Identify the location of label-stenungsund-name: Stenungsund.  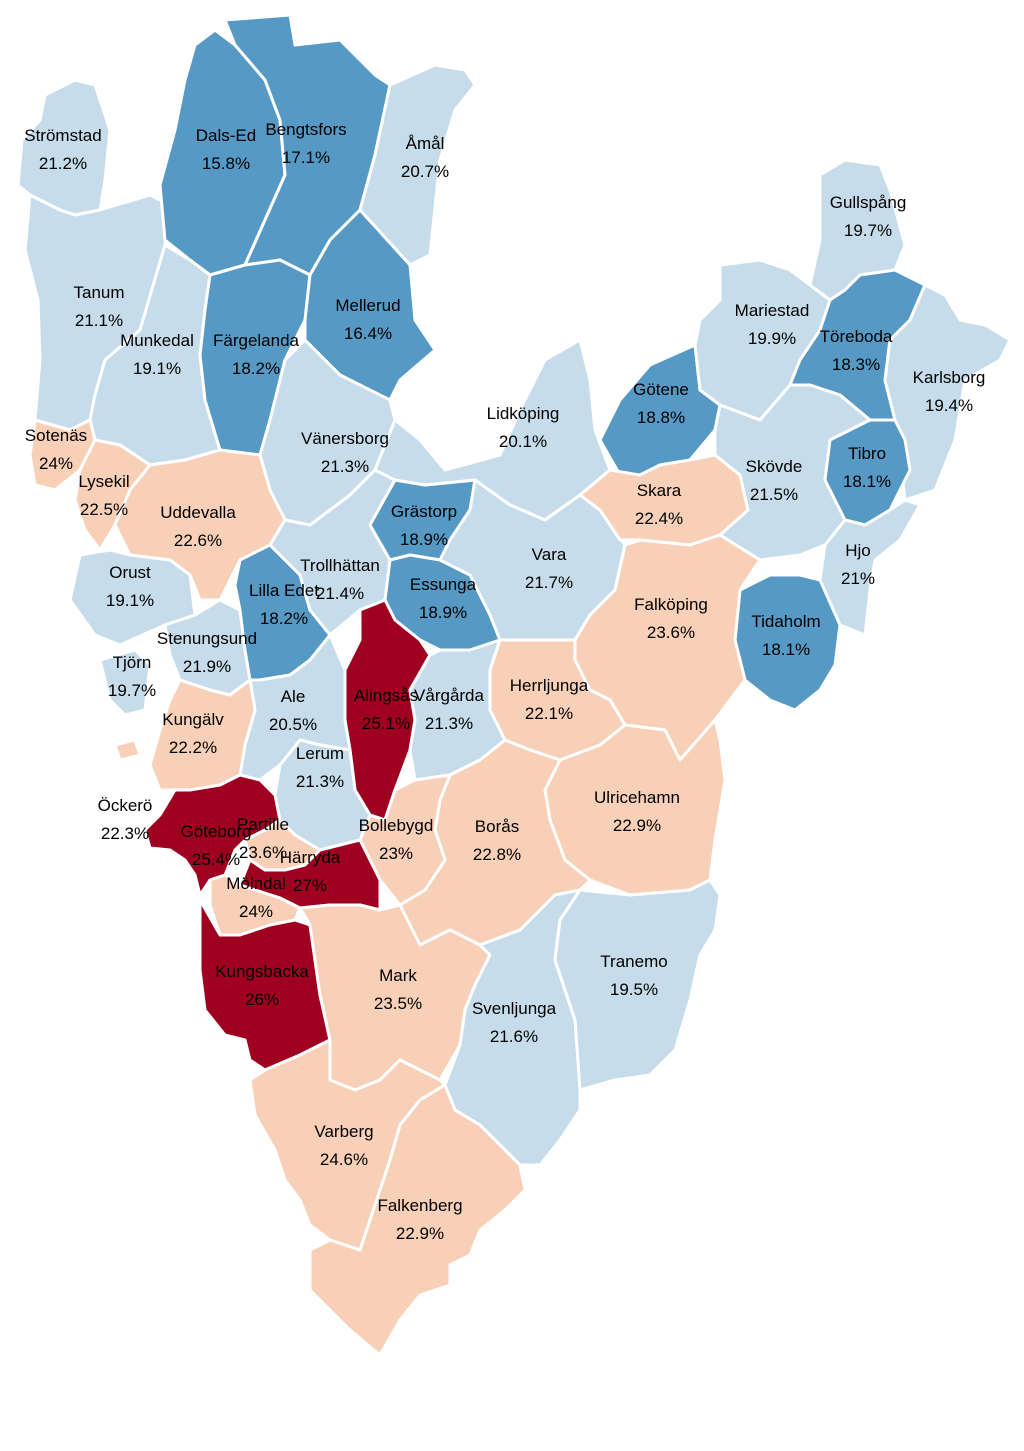
(207, 638).